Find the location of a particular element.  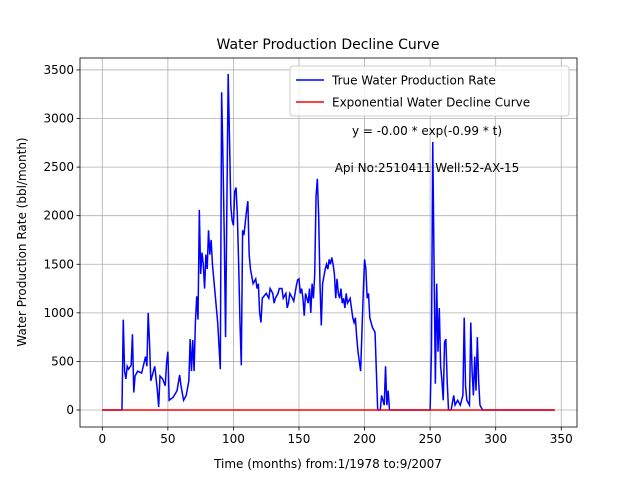

y-tick-label: 500 is located at coordinates (62, 361).